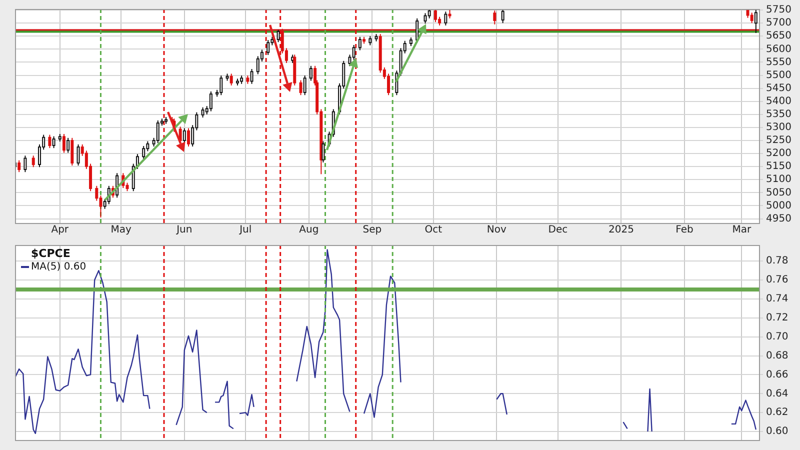  What do you see at coordinates (58, 267) in the screenshot?
I see `legend-label: MA(5) 0.60` at bounding box center [58, 267].